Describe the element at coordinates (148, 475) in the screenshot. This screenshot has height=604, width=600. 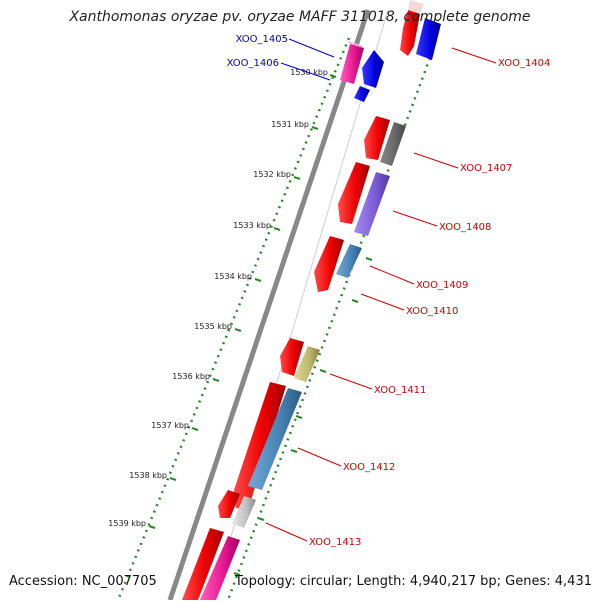
I see `ruler-tick-label: 1538 kbp` at that location.